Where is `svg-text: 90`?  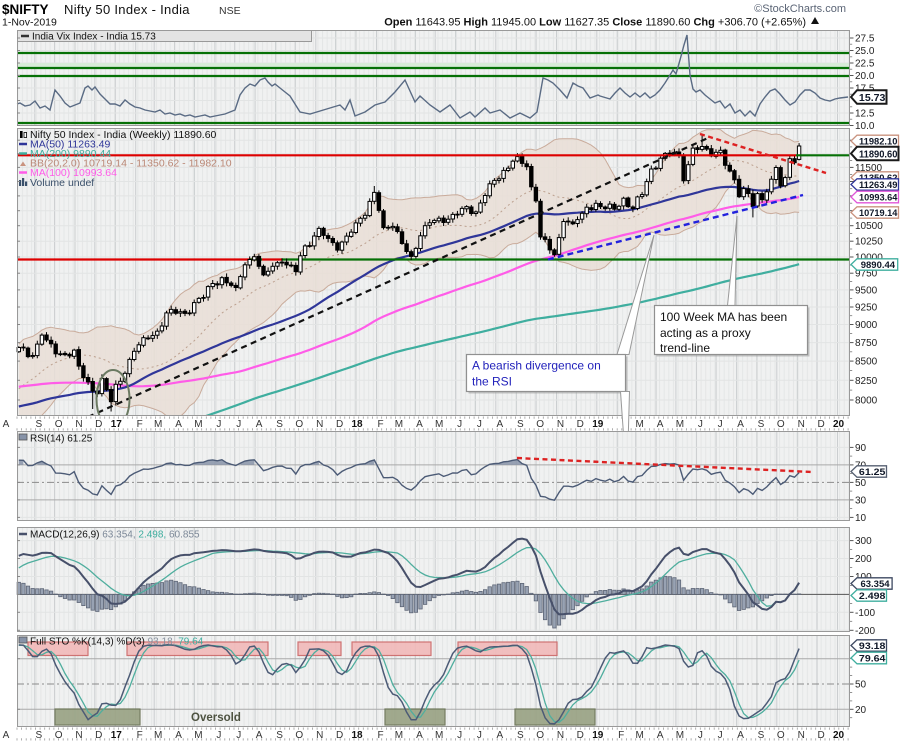
svg-text: 90 is located at coordinates (861, 448).